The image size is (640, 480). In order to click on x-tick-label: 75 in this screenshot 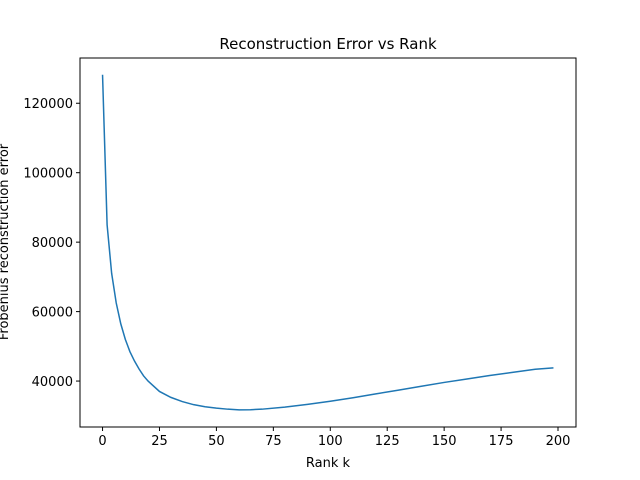, I will do `click(273, 441)`.